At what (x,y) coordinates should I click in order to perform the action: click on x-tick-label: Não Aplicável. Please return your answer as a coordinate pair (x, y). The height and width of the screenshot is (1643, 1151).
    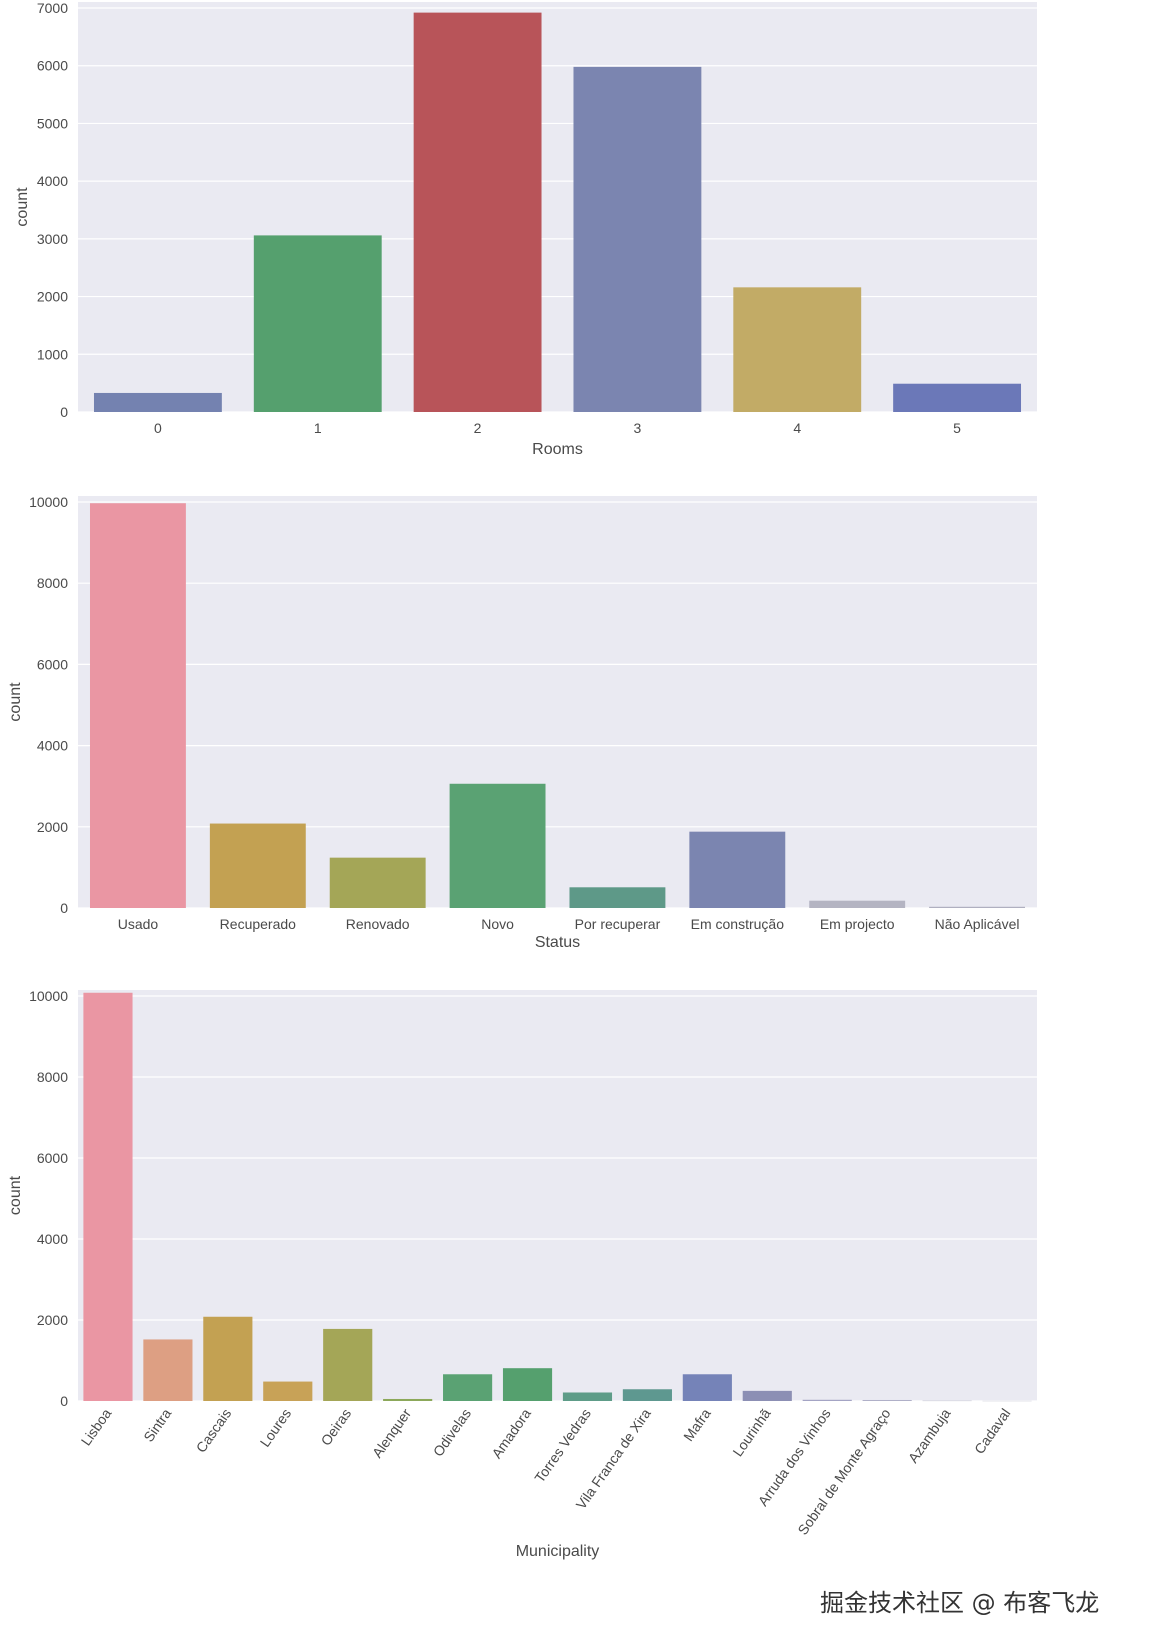
    Looking at the image, I should click on (977, 924).